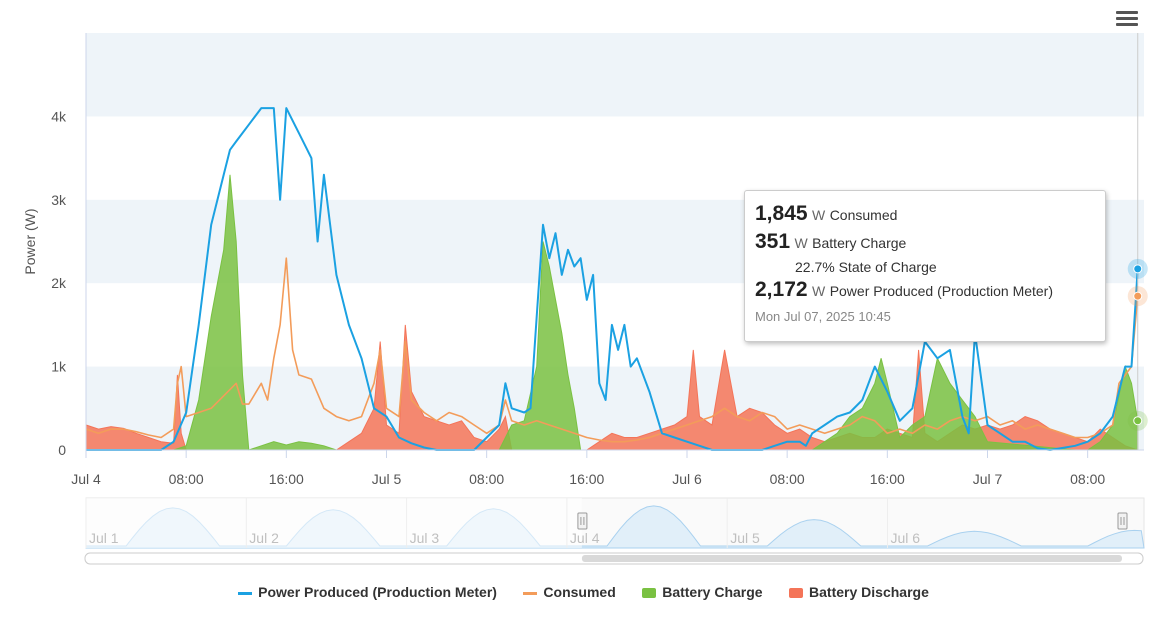 The width and height of the screenshot is (1167, 628). I want to click on legend-label: Consumed, so click(579, 592).